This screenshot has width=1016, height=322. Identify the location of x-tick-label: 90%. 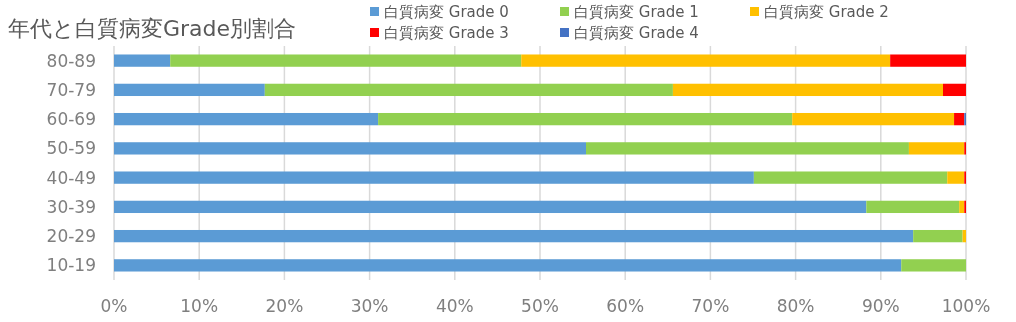
(880, 306).